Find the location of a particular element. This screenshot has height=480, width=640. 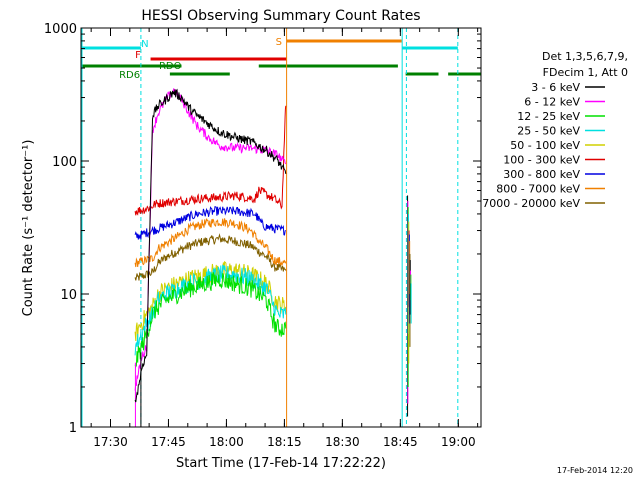

legend-header-decimation: FDecim 1, Att 0 is located at coordinates (585, 72).